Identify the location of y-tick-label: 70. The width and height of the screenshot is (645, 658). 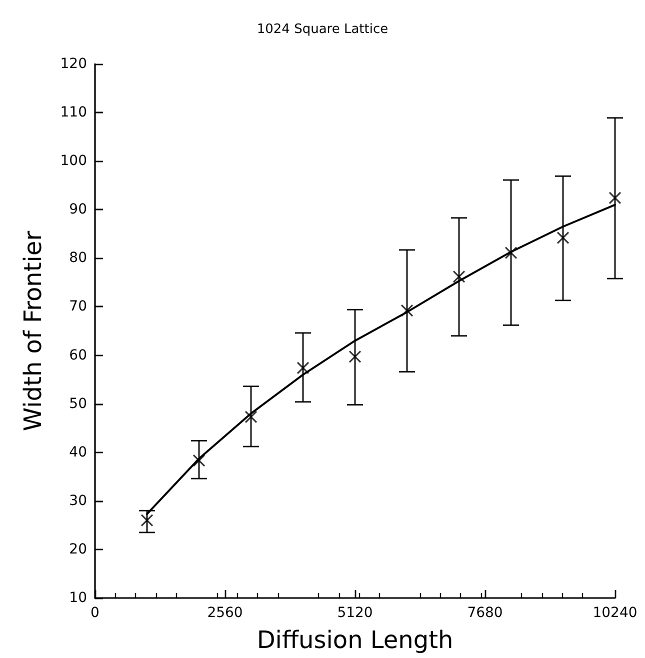
(78, 306).